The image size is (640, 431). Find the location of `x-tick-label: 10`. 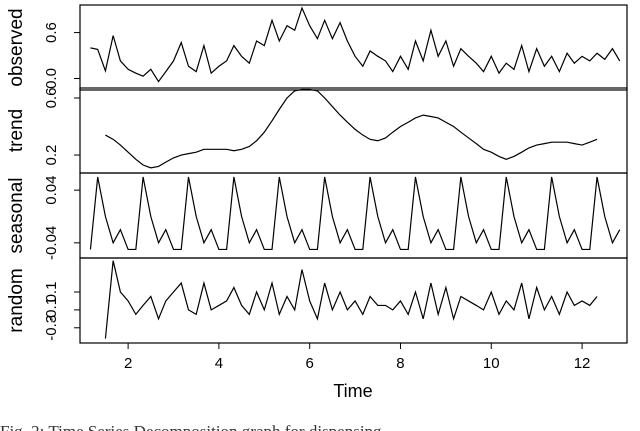

x-tick-label: 10 is located at coordinates (491, 363).